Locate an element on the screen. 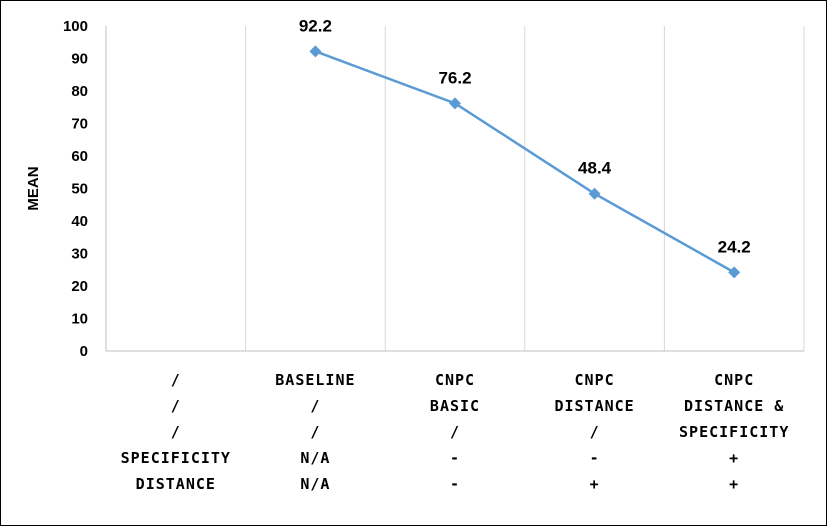 This screenshot has width=827, height=527. data-label: 76.2 is located at coordinates (454, 77).